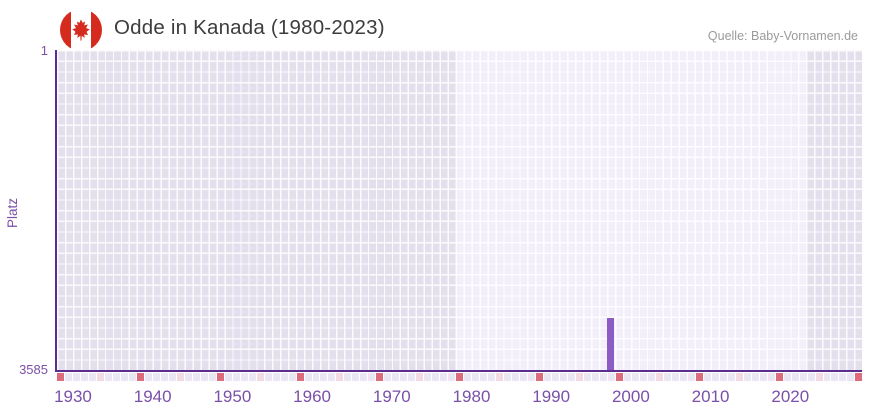 The height and width of the screenshot is (412, 873). What do you see at coordinates (500, 377) in the screenshot?
I see `tick-square-1985` at bounding box center [500, 377].